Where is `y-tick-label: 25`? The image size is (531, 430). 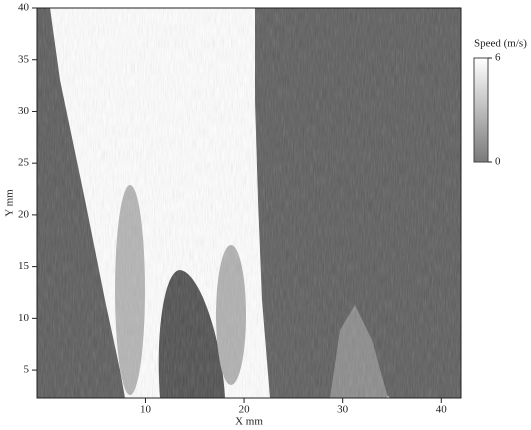 y-tick-label: 25 is located at coordinates (24, 163).